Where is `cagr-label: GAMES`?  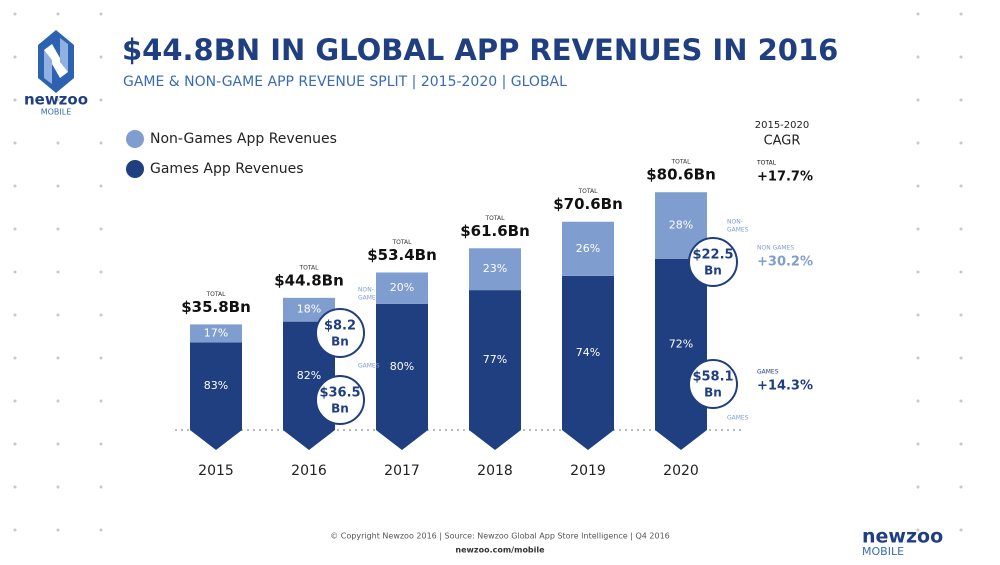 cagr-label: GAMES is located at coordinates (768, 372).